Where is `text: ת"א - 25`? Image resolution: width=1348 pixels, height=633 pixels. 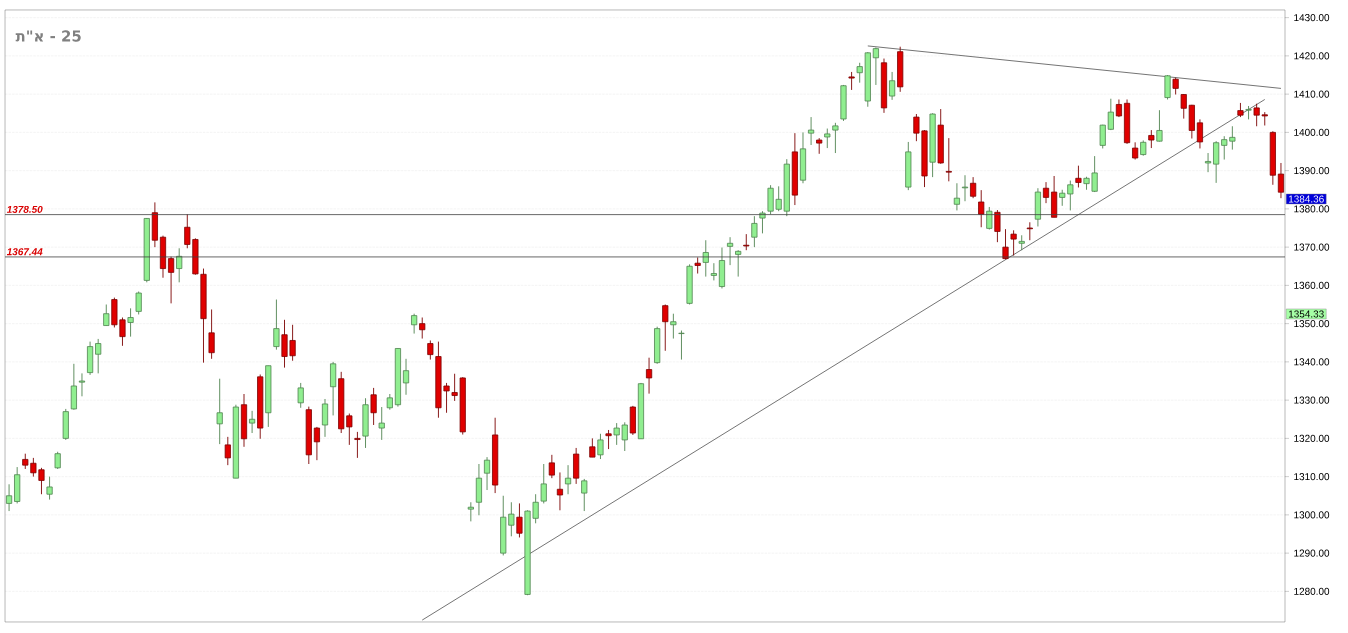 text: ת"א - 25 is located at coordinates (48, 36).